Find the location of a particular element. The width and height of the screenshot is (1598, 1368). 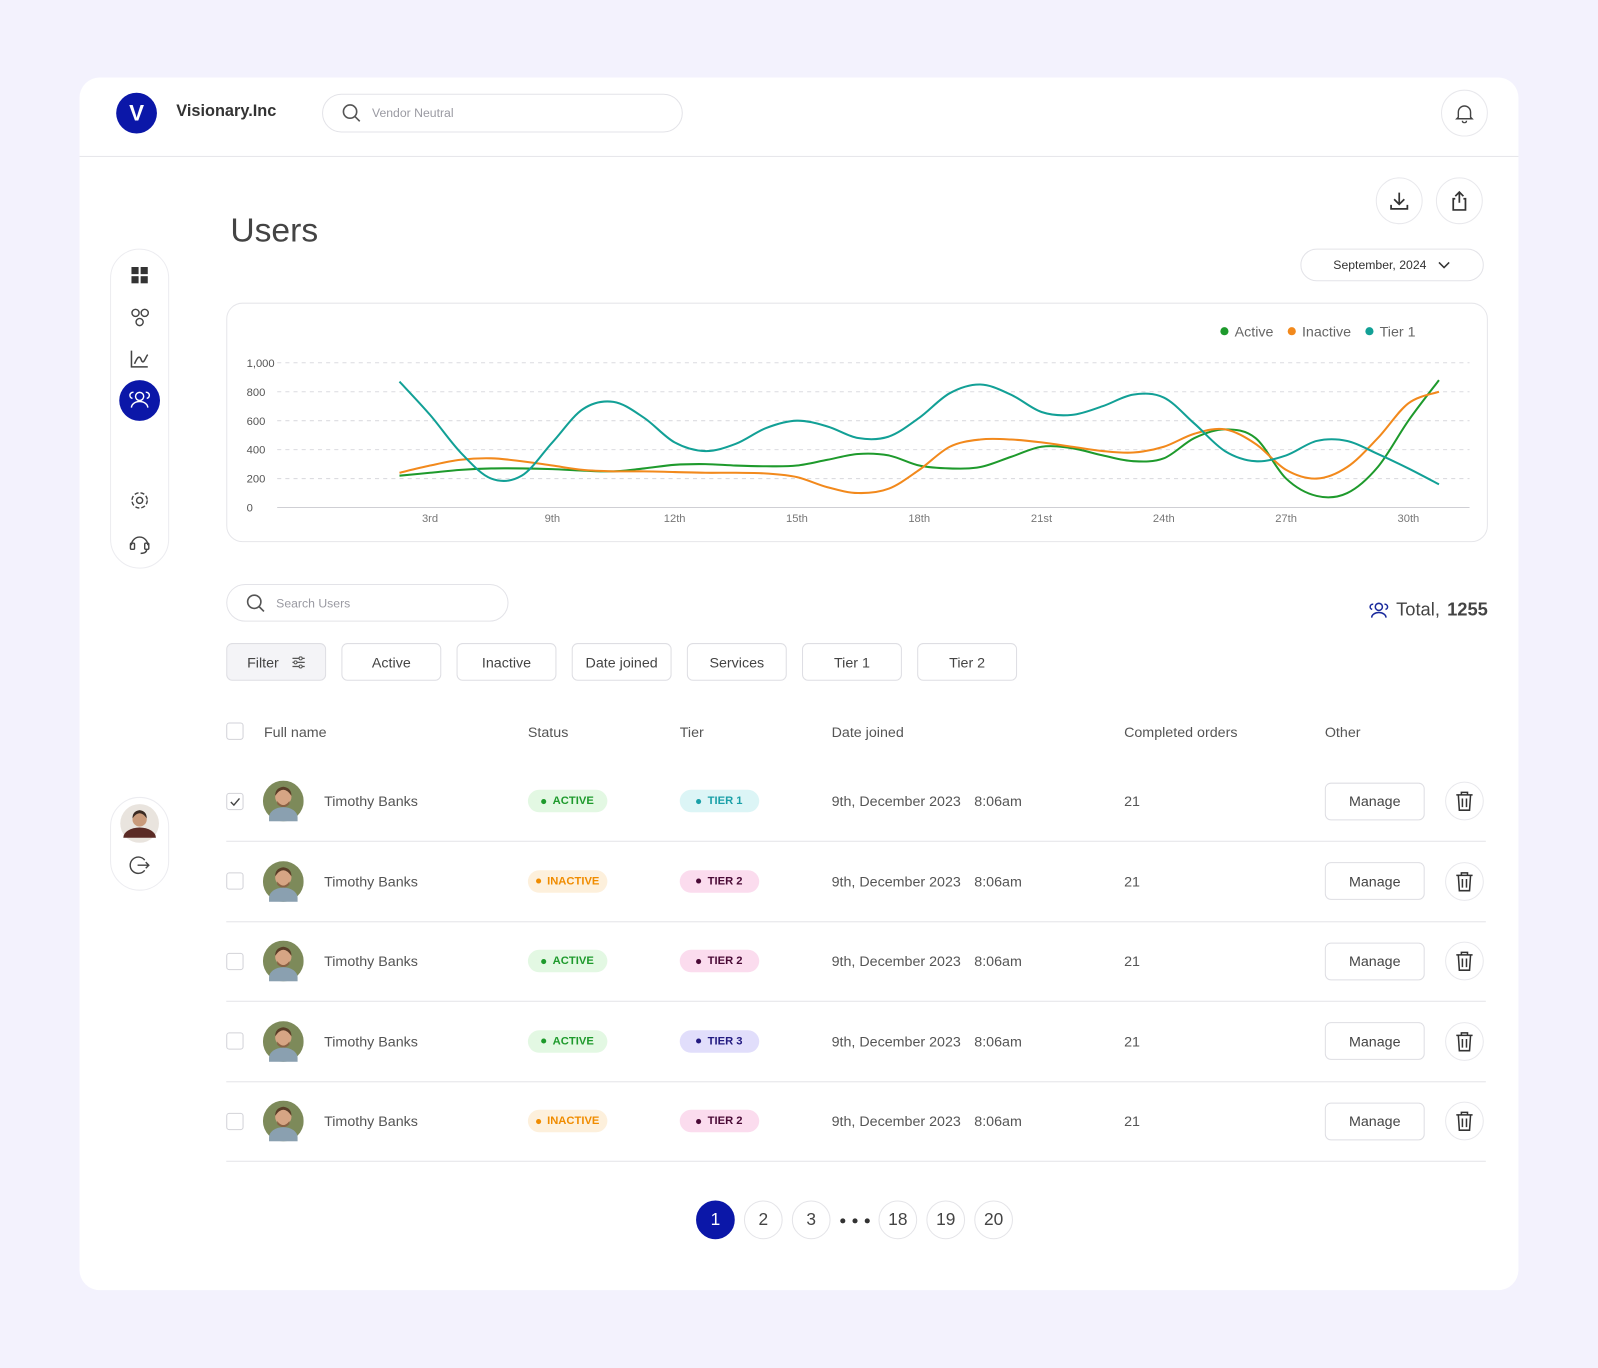

bell-icon is located at coordinates (1464, 114).